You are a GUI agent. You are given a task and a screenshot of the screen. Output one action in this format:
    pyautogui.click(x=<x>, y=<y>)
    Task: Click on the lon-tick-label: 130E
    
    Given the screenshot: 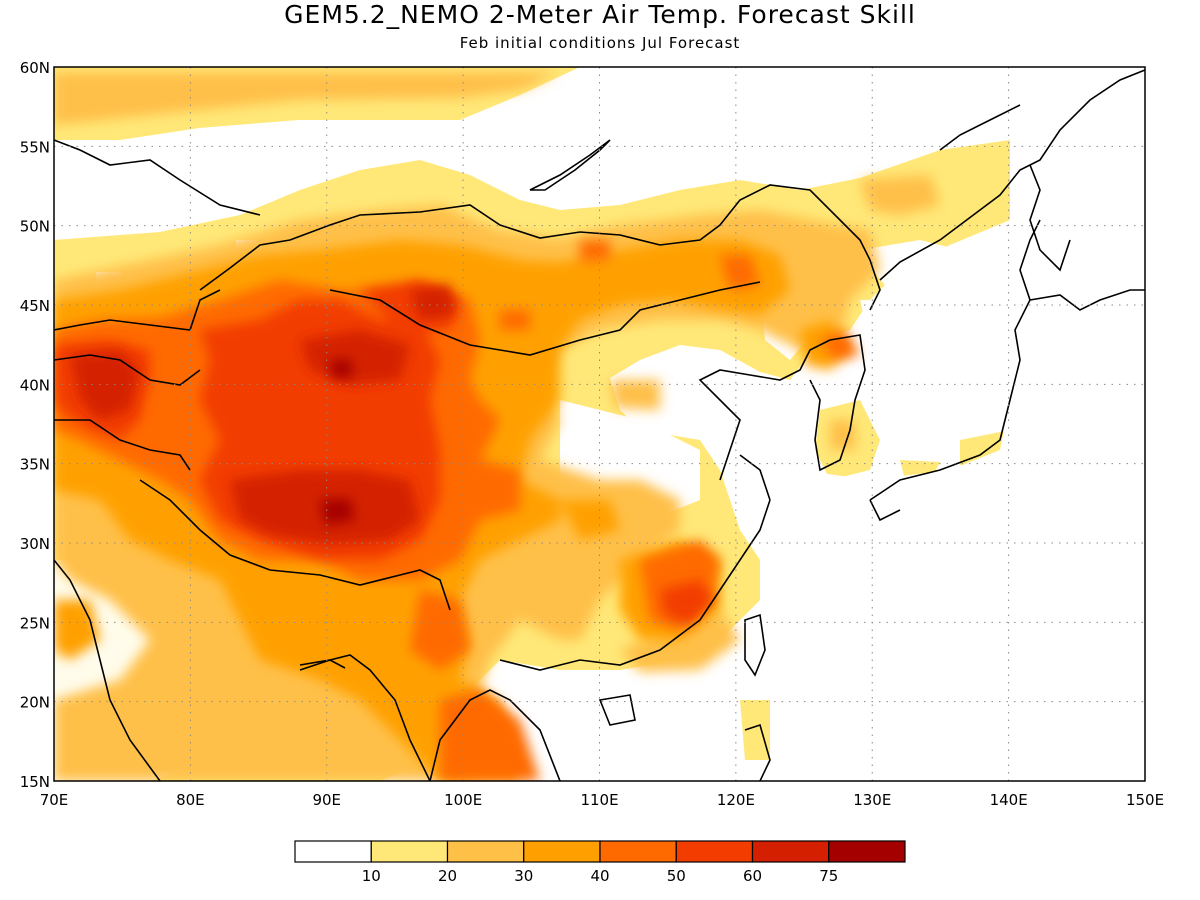 What is the action you would take?
    pyautogui.click(x=872, y=800)
    